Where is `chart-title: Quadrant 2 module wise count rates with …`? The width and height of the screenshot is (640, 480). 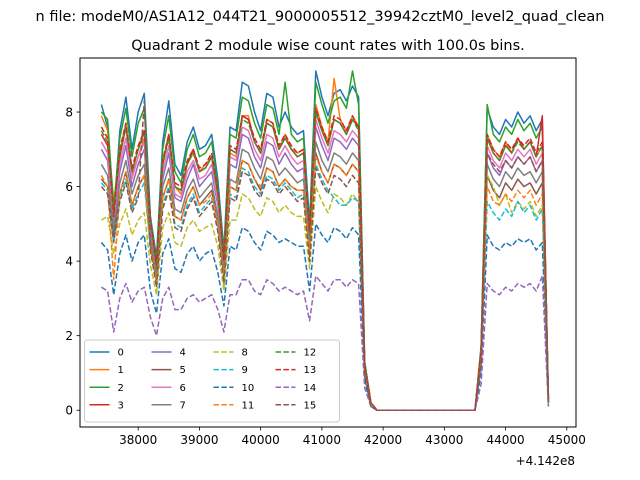
chart-title: Quadrant 2 module wise count rates with … is located at coordinates (328, 46).